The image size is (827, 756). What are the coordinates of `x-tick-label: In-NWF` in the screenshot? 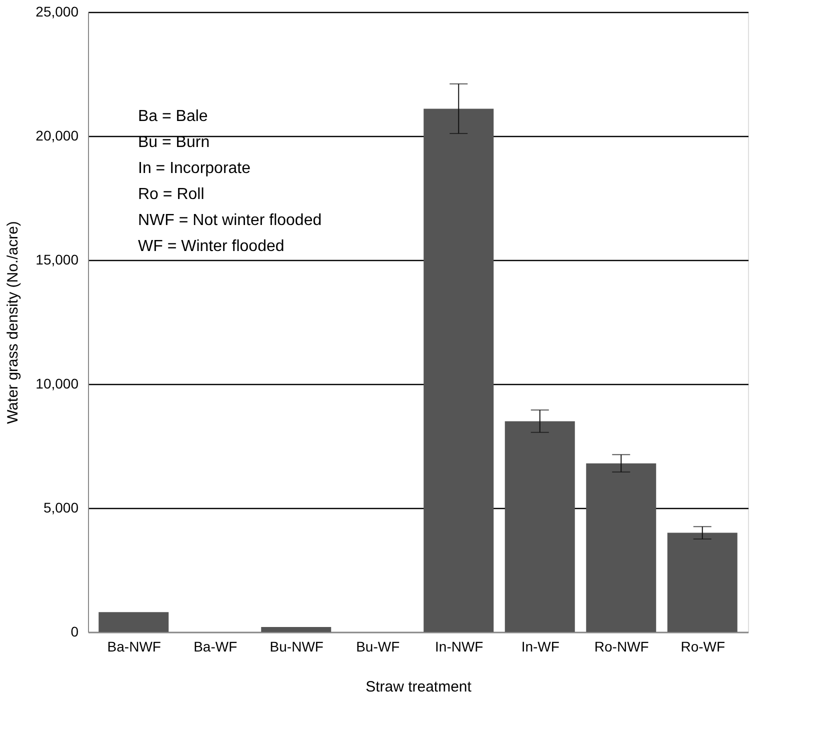 It's located at (459, 646).